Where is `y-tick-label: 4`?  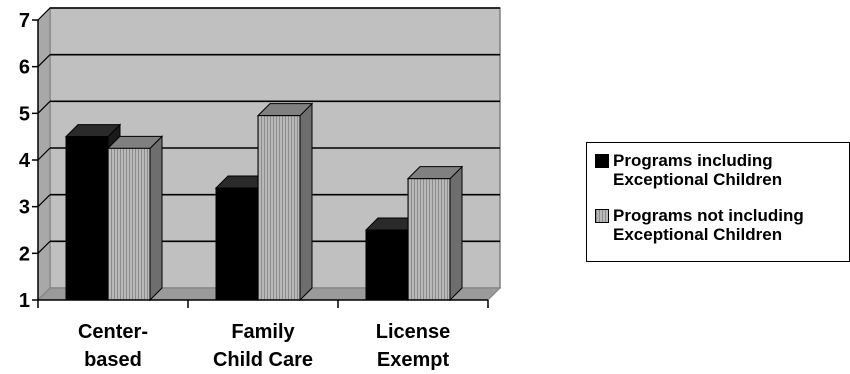
y-tick-label: 4 is located at coordinates (25, 161).